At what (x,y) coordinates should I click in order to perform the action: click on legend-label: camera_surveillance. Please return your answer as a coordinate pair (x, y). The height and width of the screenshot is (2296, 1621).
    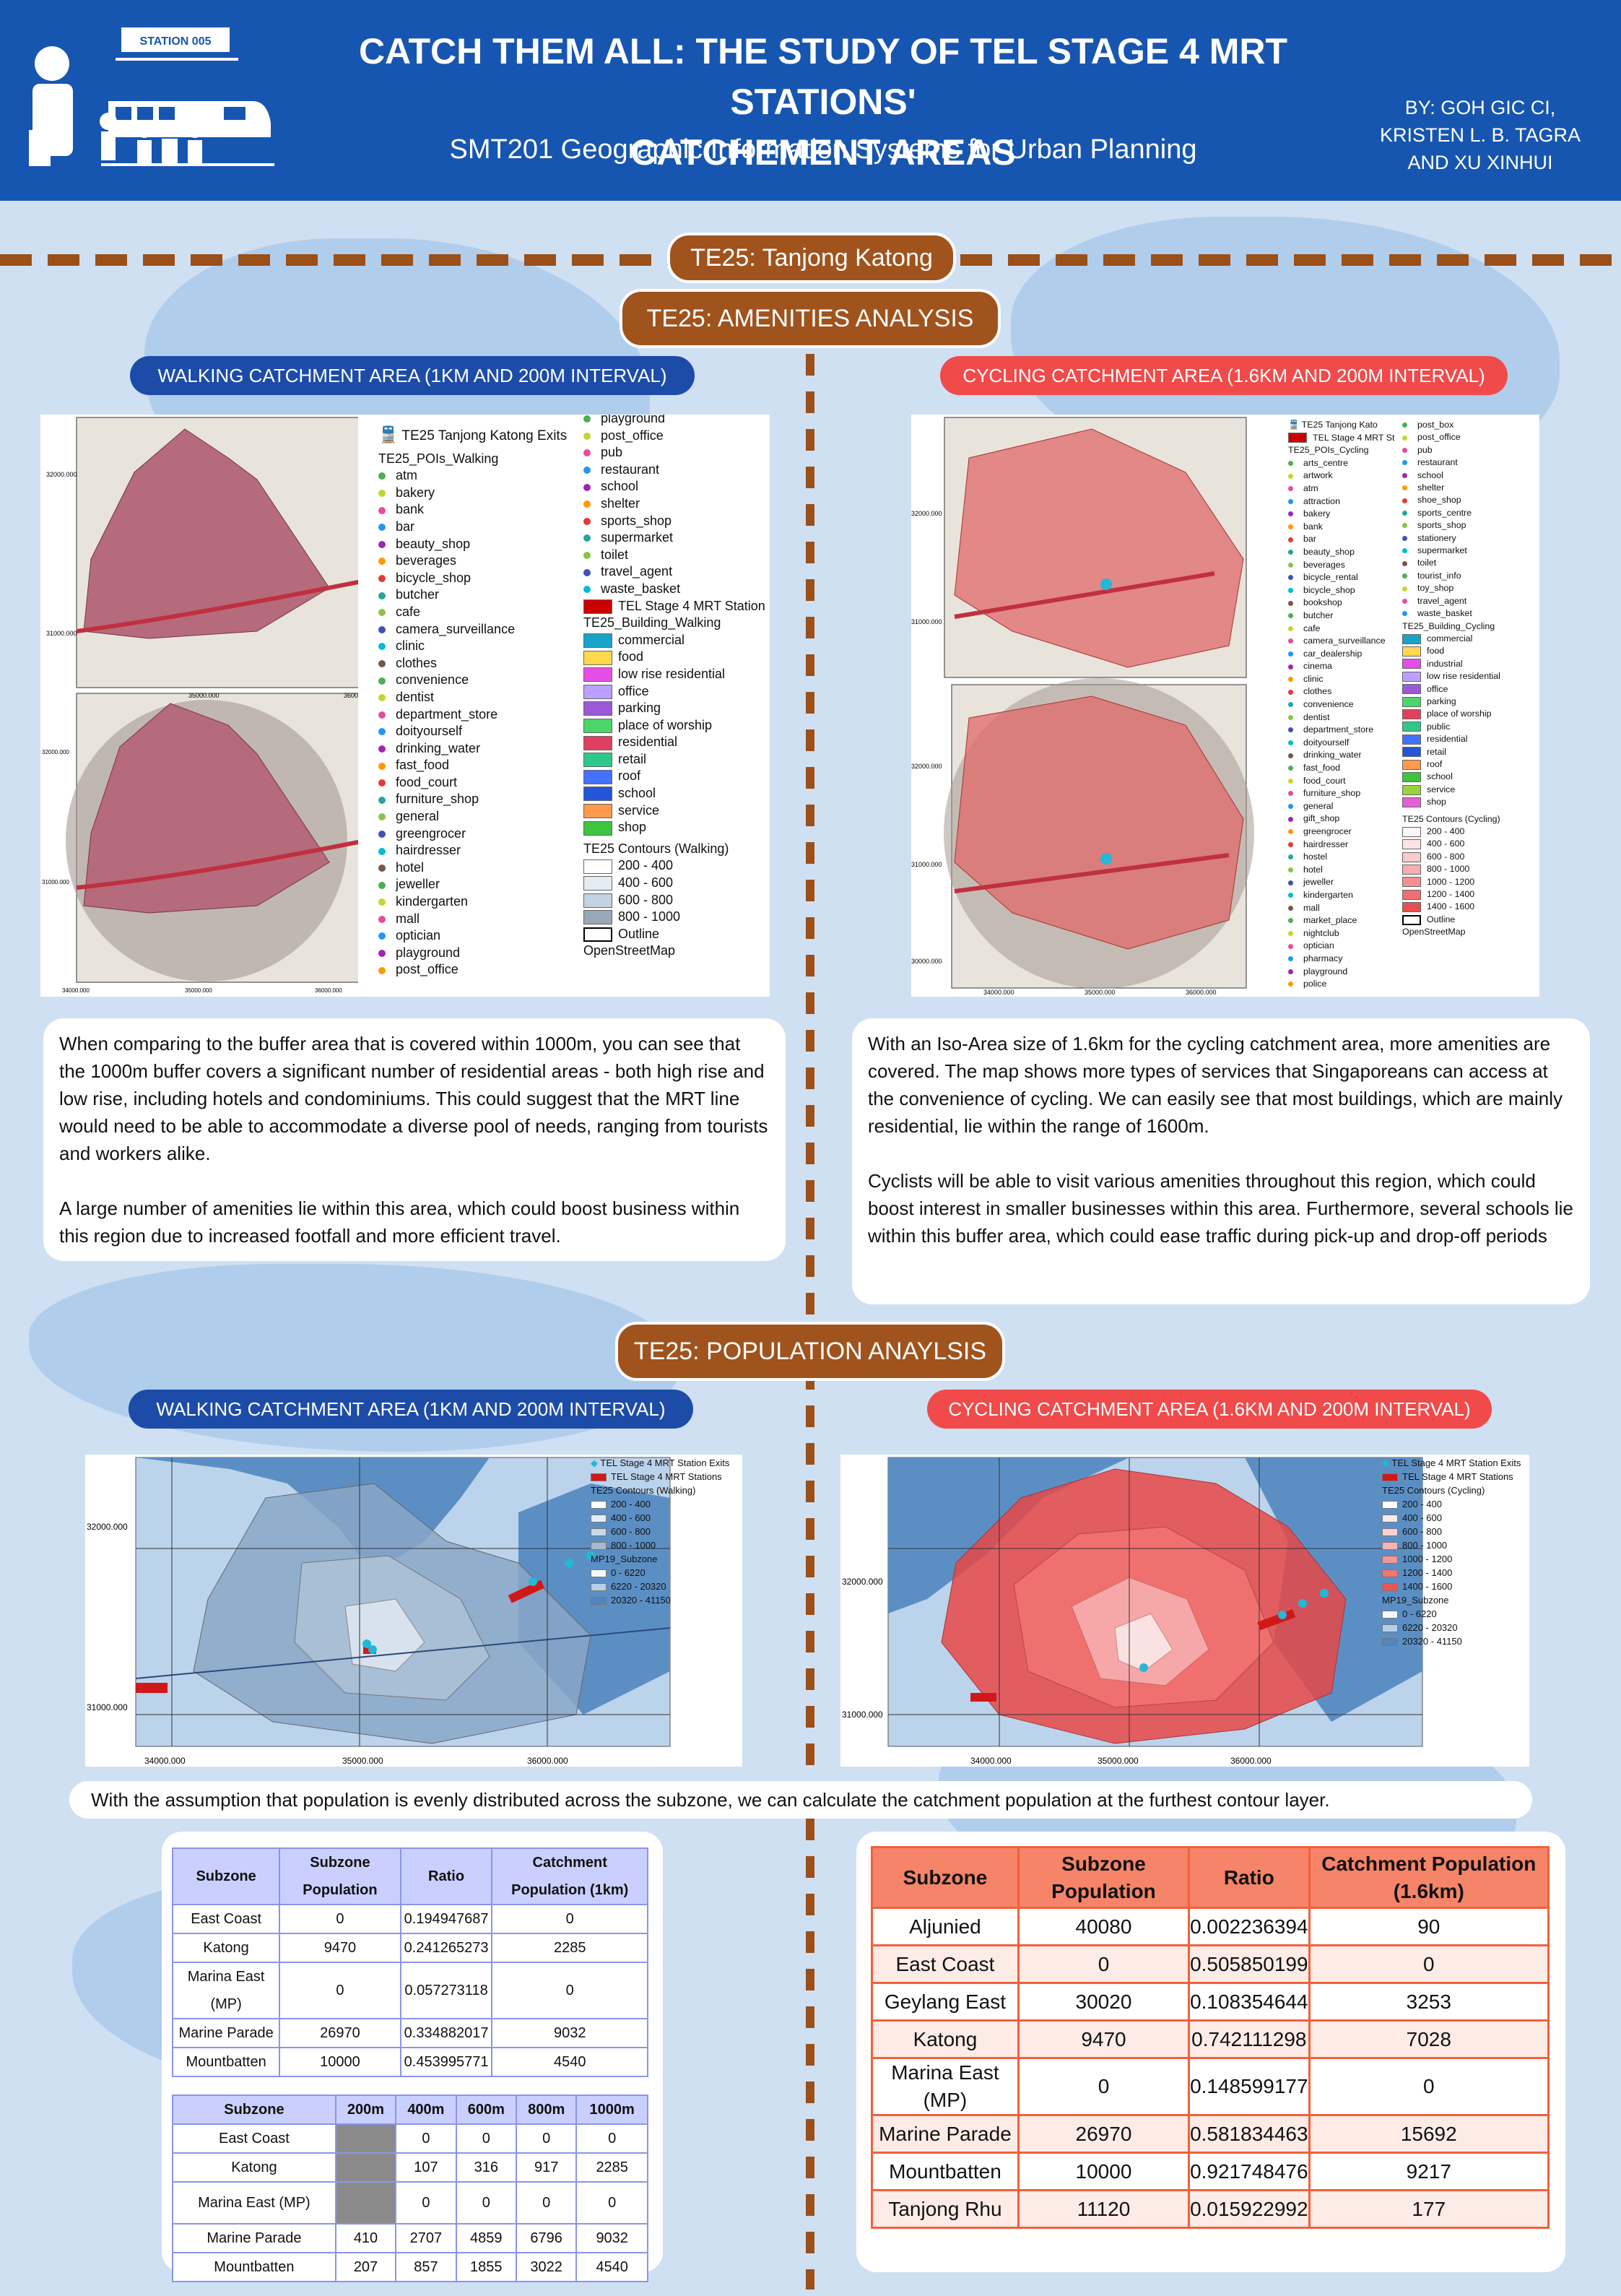
    Looking at the image, I should click on (456, 628).